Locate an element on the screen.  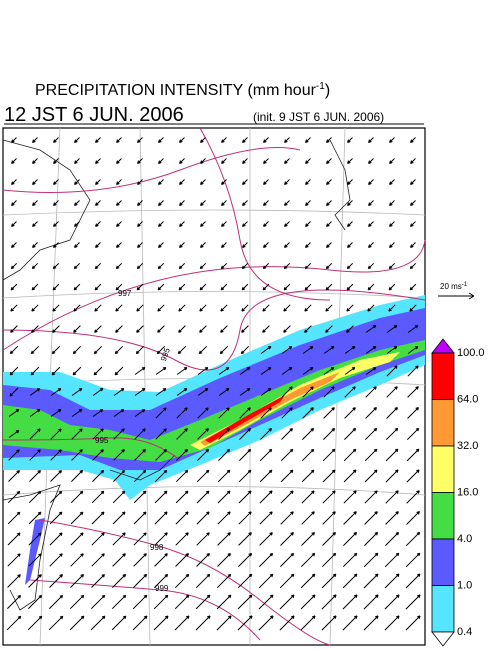
title: PRECIPITATION INTENSITY (mm hour-1) is located at coordinates (182, 90).